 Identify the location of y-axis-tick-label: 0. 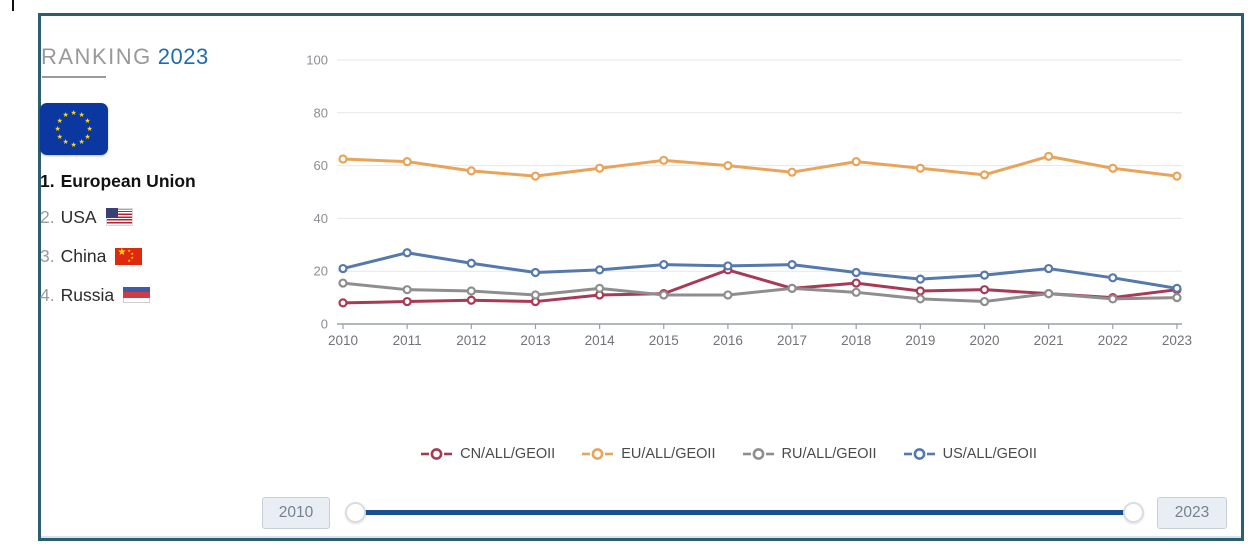
(324, 324).